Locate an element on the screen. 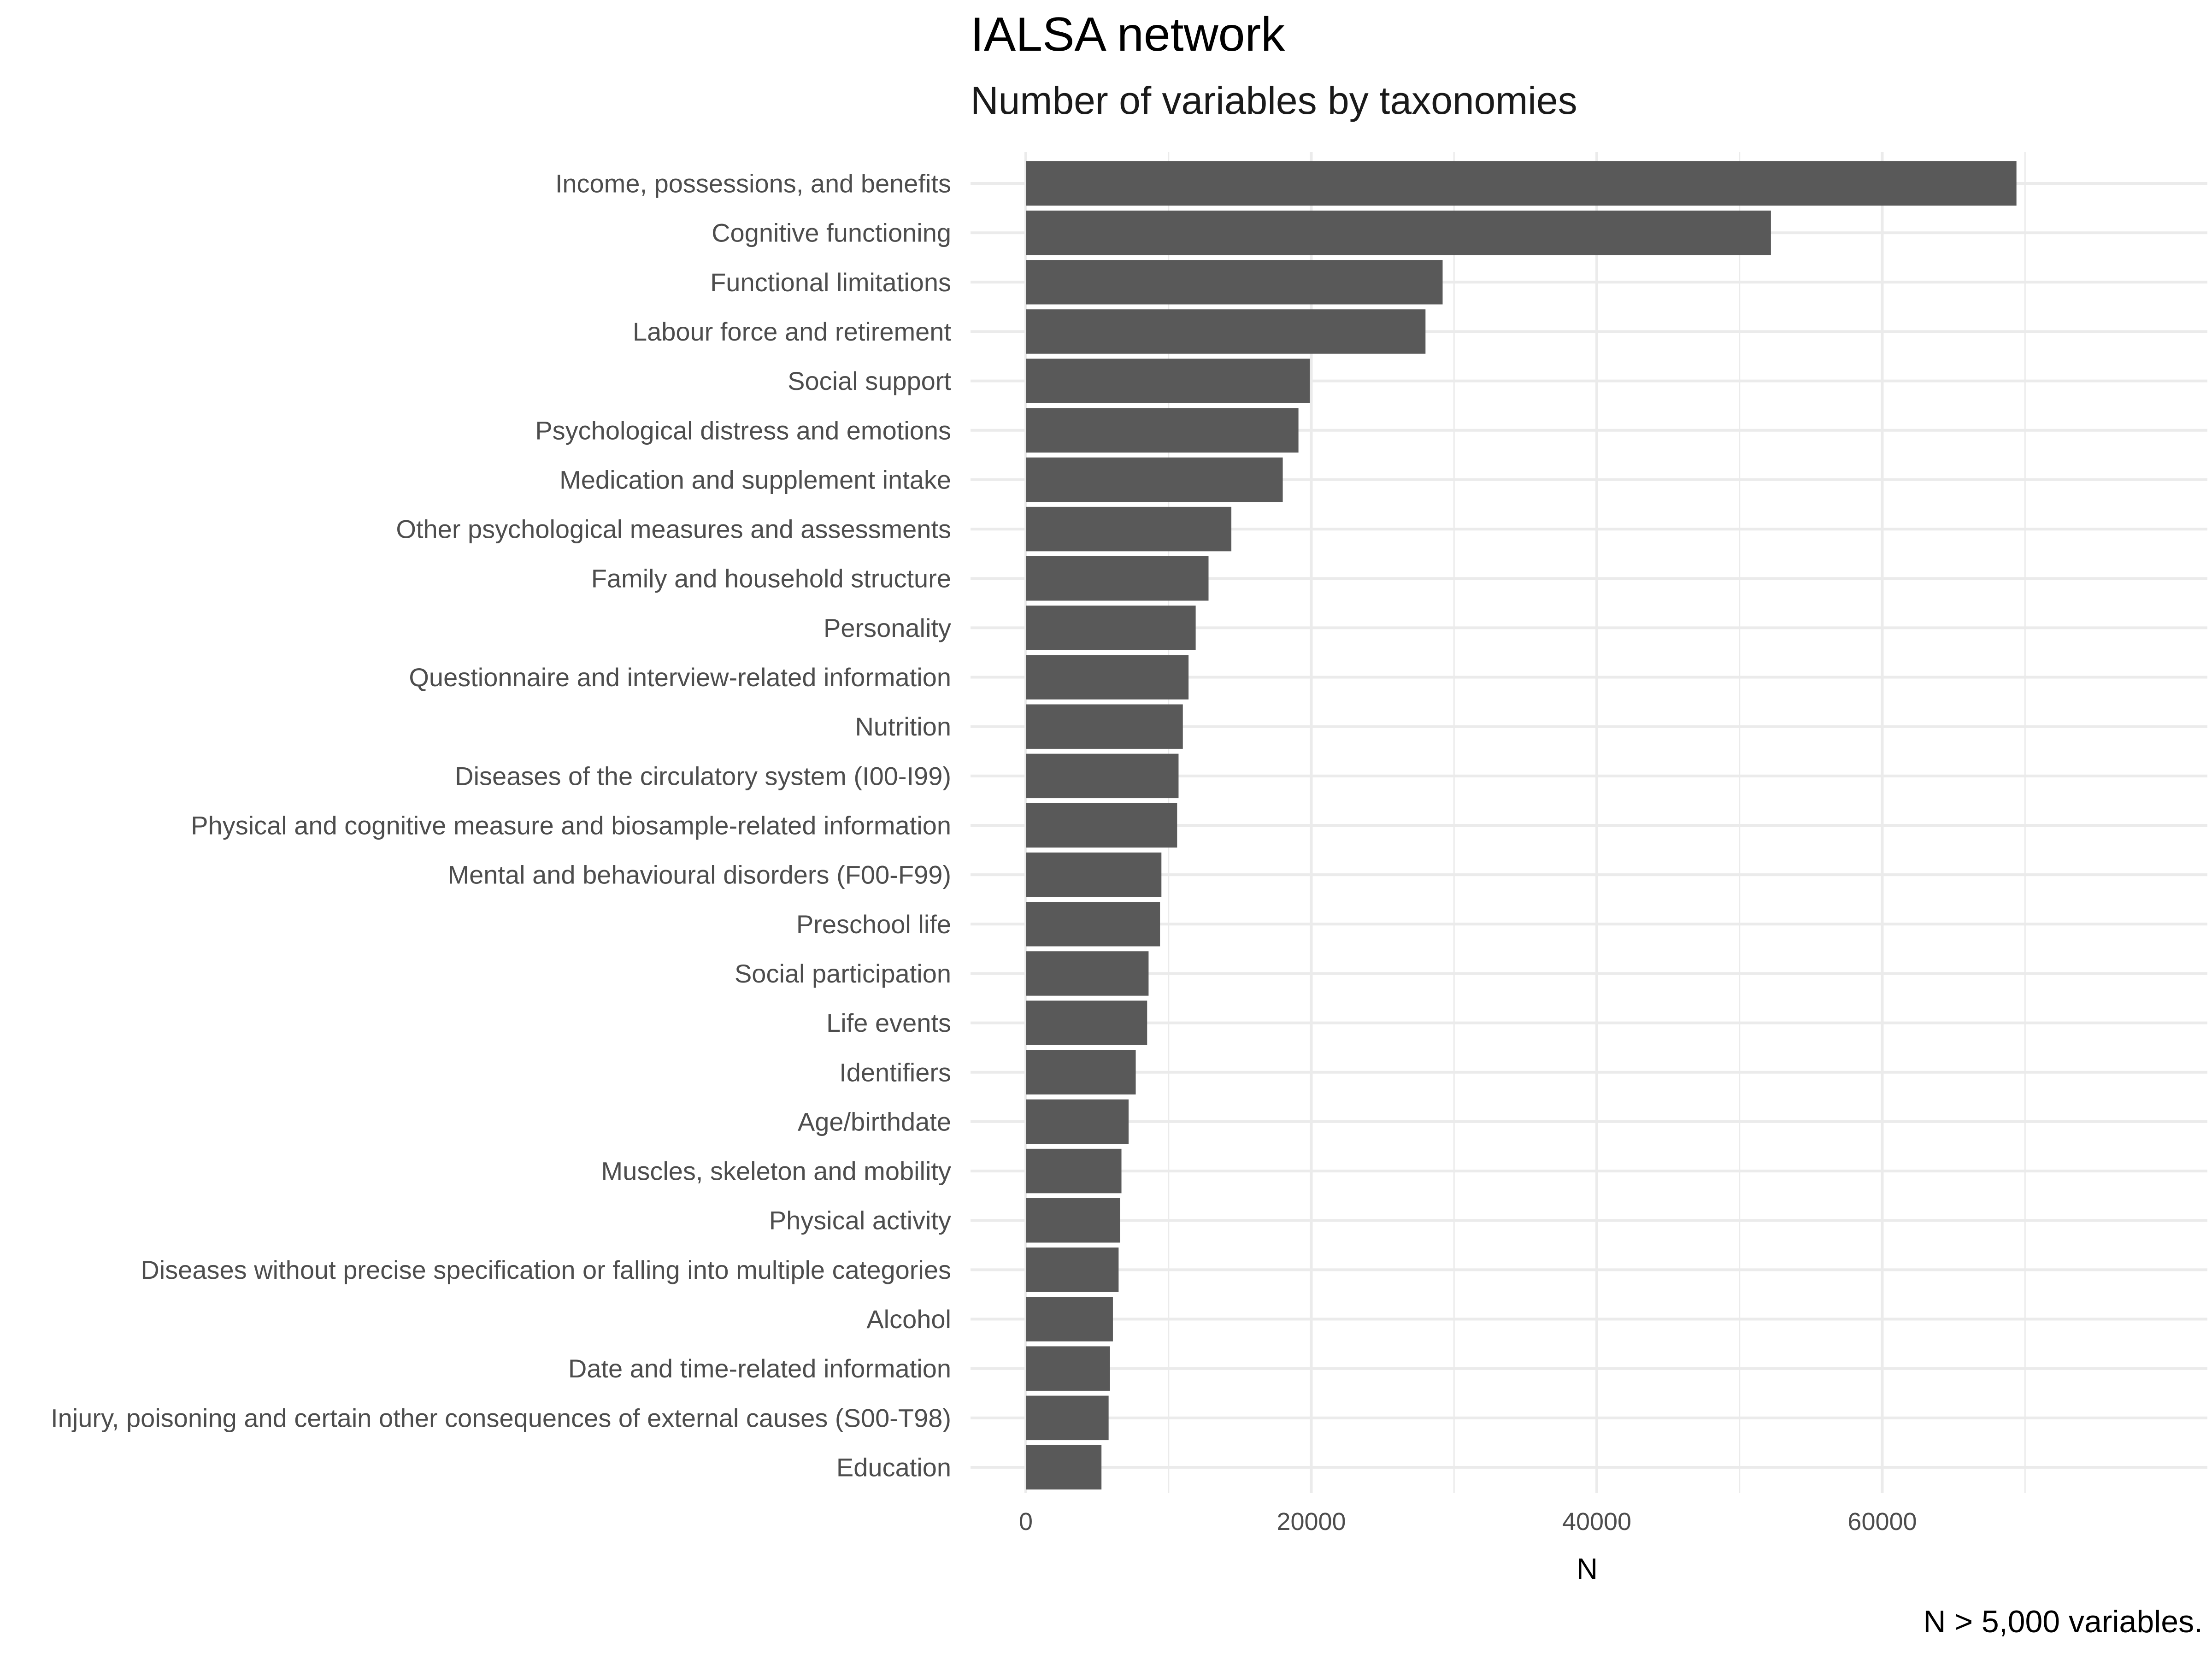  chart-subtitle: Number of variables by taxonomies is located at coordinates (1274, 100).